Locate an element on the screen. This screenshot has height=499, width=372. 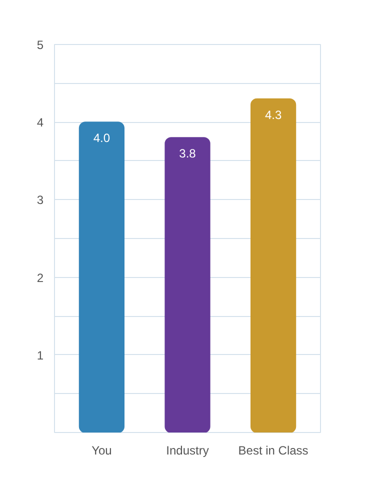
y-tick-label: 2 is located at coordinates (40, 277).